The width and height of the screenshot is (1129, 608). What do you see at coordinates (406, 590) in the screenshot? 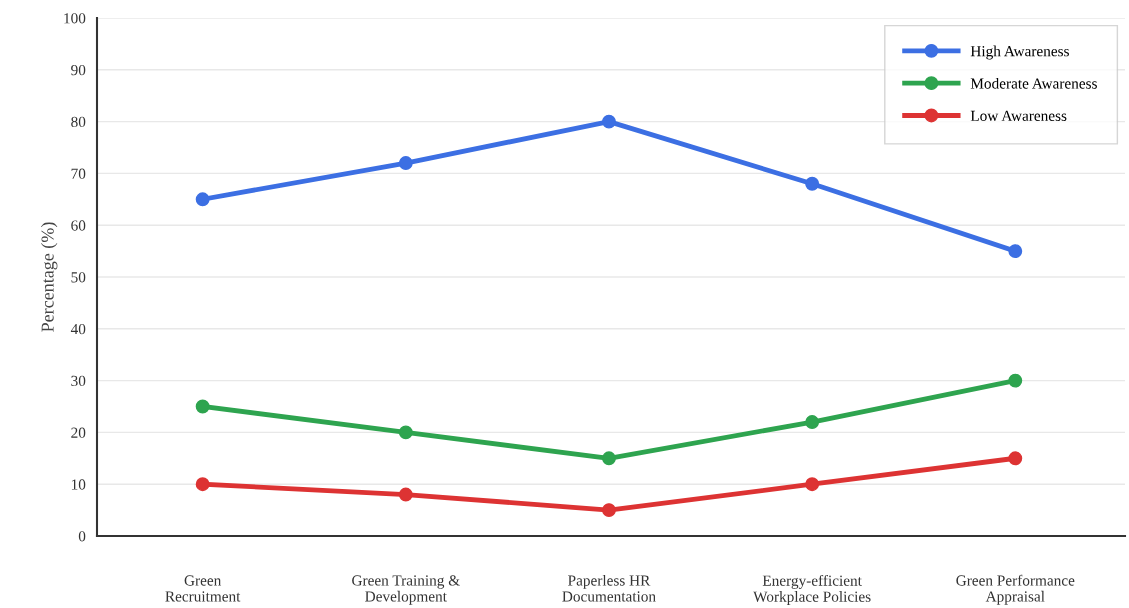
I see `x-tick-label: Green Training & Development` at bounding box center [406, 590].